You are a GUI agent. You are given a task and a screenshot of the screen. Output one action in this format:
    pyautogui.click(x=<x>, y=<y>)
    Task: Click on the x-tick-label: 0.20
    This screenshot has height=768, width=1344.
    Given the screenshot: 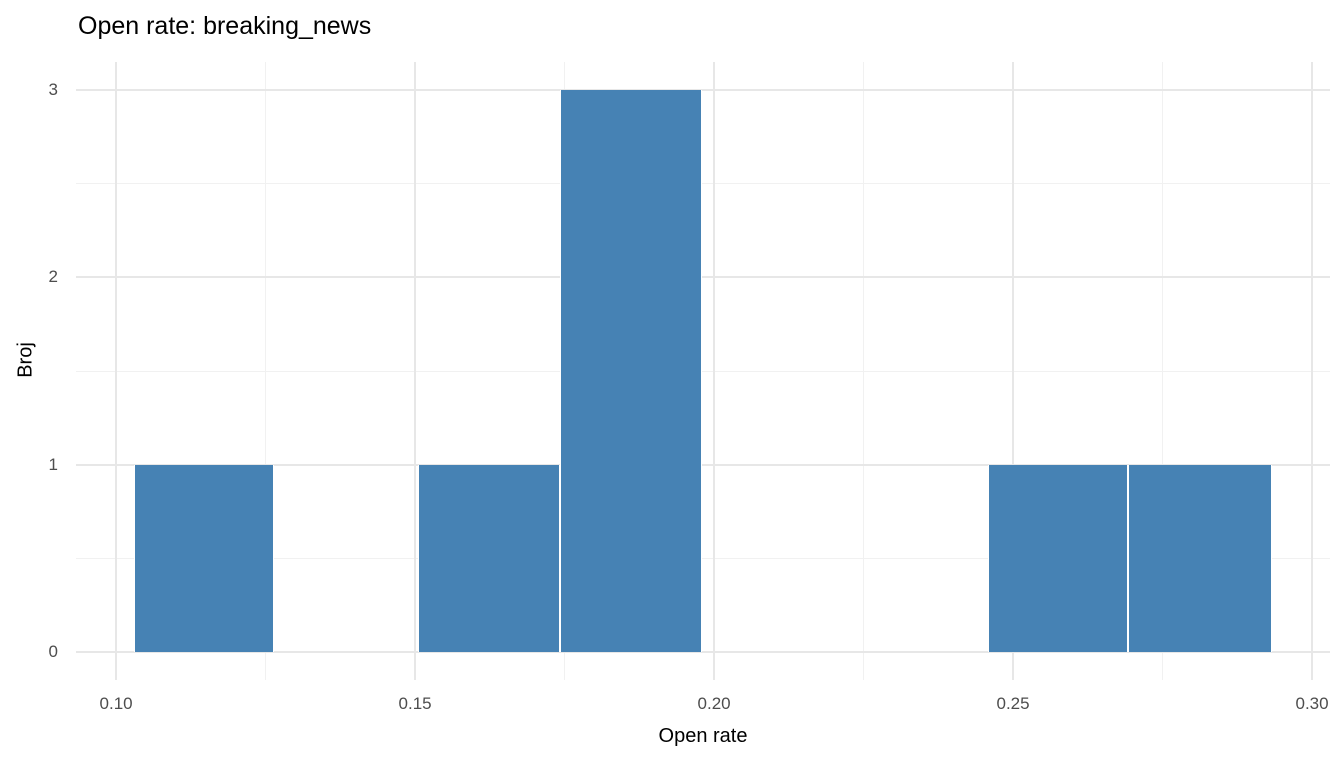 What is the action you would take?
    pyautogui.click(x=714, y=703)
    